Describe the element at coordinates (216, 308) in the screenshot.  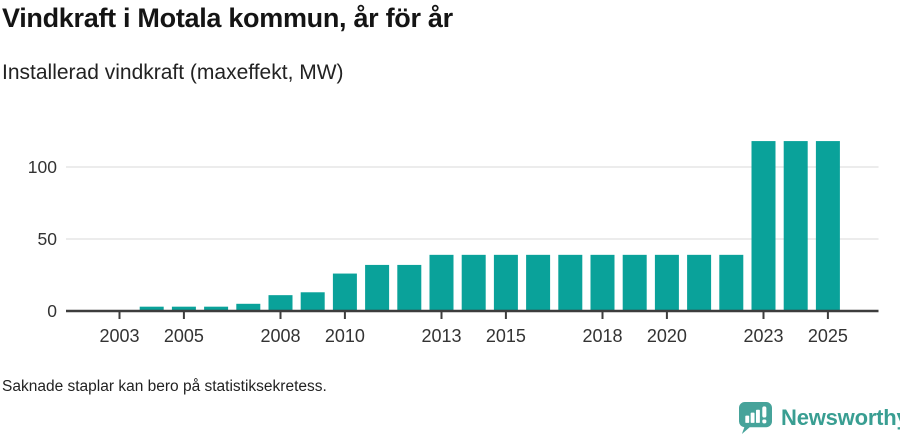
I see `bar-2006` at that location.